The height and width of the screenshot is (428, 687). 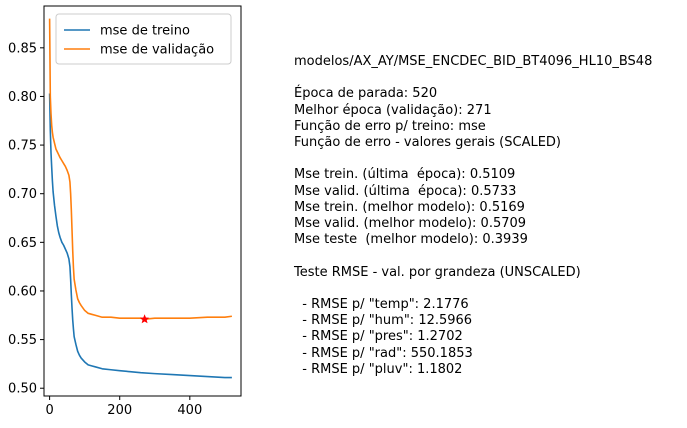 What do you see at coordinates (378, 337) in the screenshot?
I see `info-line: - RMSE p/ "pres": 1.2702` at bounding box center [378, 337].